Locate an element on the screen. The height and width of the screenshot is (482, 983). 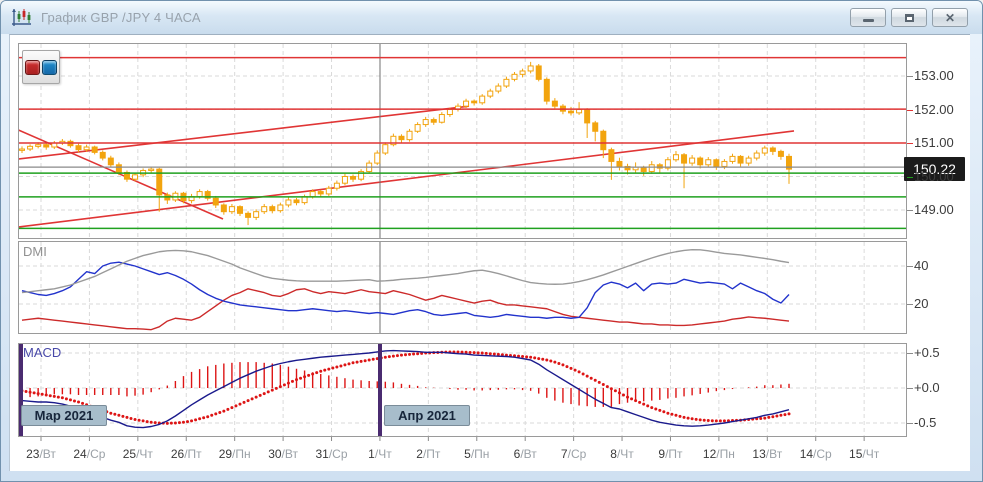
day-label: 6/Вт is located at coordinates (525, 454).